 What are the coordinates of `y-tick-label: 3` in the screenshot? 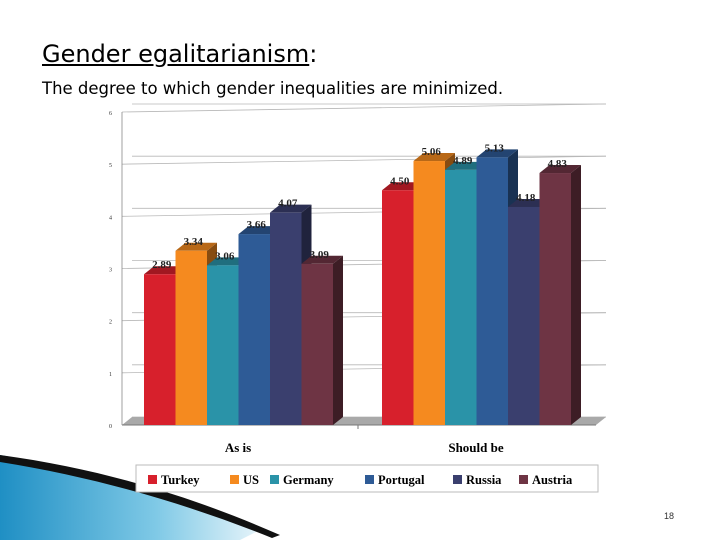 It's located at (110, 271).